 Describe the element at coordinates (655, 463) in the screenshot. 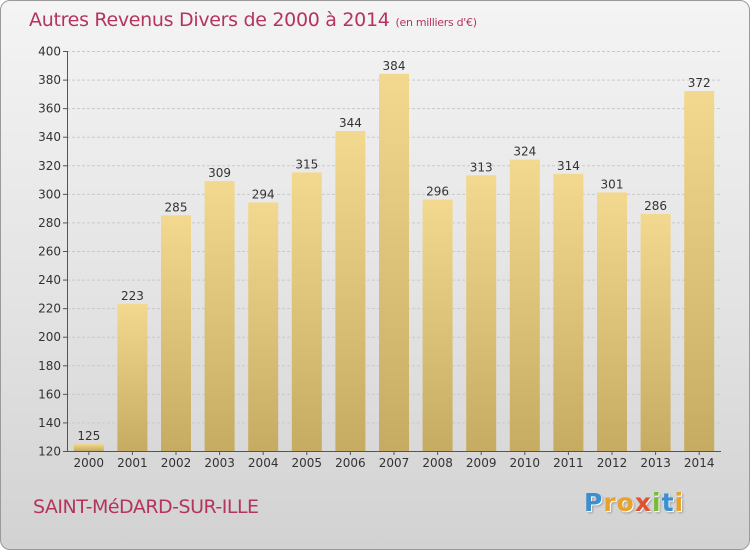

I see `x-tick-label: 2013` at that location.